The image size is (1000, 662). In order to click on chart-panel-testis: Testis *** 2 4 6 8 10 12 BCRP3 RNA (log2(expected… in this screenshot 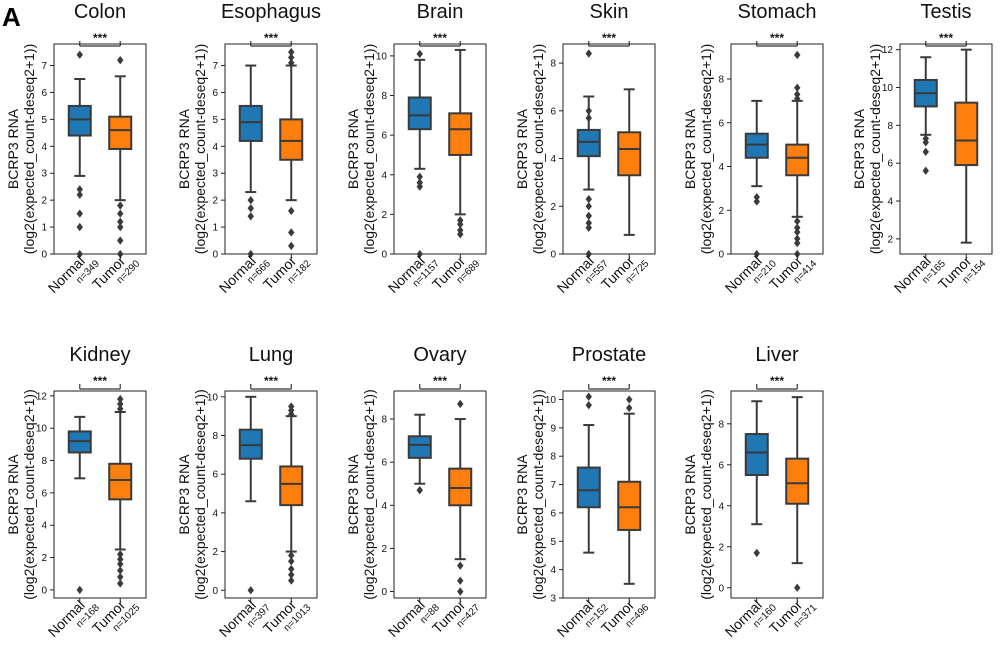, I will do `click(922, 148)`.